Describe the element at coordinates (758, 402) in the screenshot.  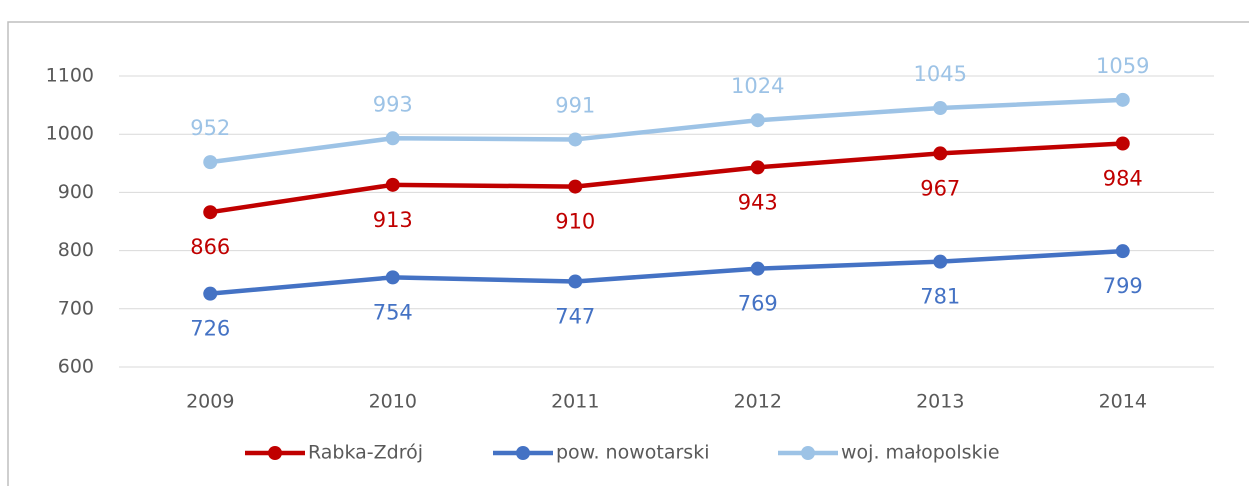
I see `x-tick-label: 2012` at that location.